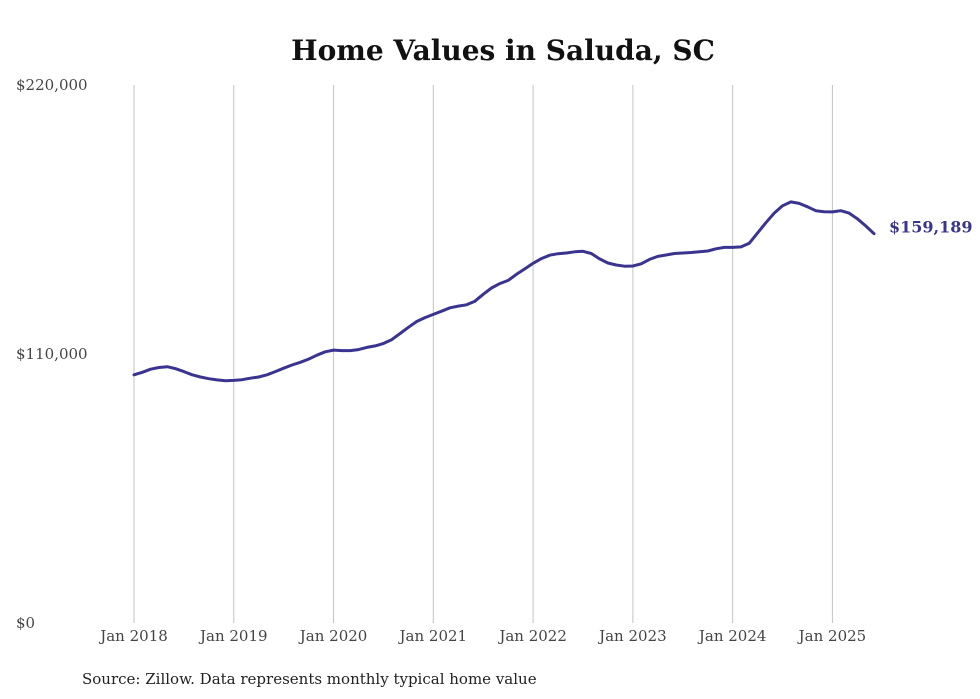 This screenshot has width=980, height=699. I want to click on x-tick-label: Jan 2021, so click(433, 636).